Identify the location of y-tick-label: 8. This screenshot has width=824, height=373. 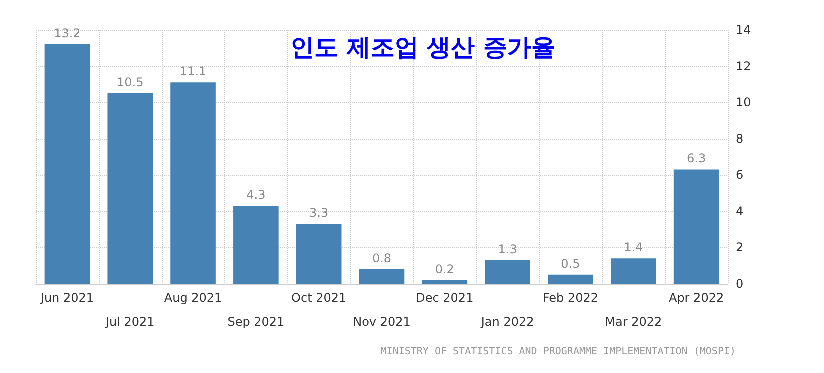
(740, 139).